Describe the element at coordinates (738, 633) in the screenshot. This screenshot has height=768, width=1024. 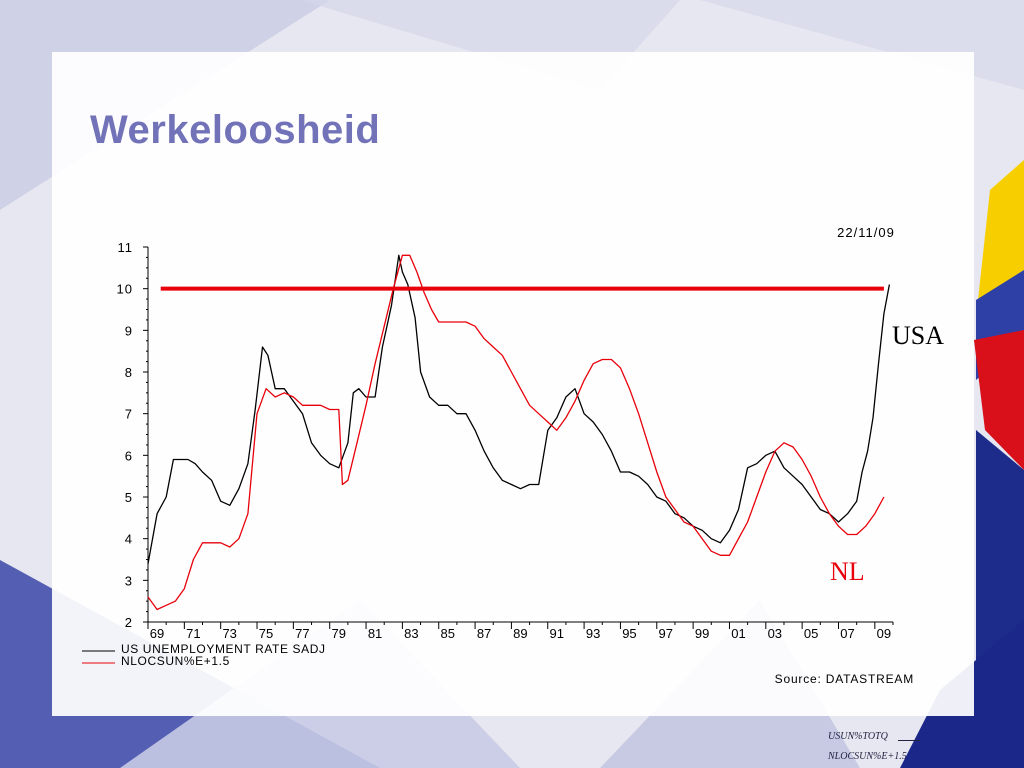
I see `x-tick-label: 01` at that location.